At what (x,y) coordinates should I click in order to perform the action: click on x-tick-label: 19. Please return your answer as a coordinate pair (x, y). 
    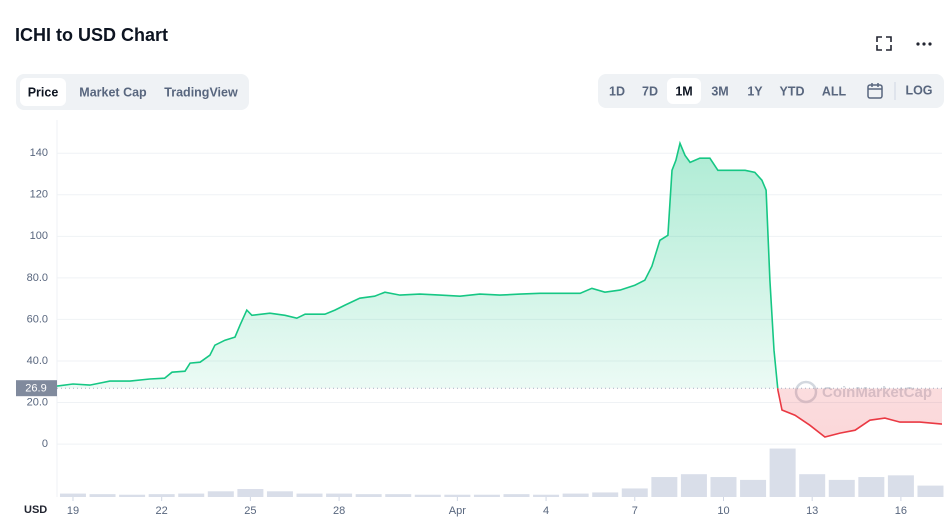
    Looking at the image, I should click on (73, 511).